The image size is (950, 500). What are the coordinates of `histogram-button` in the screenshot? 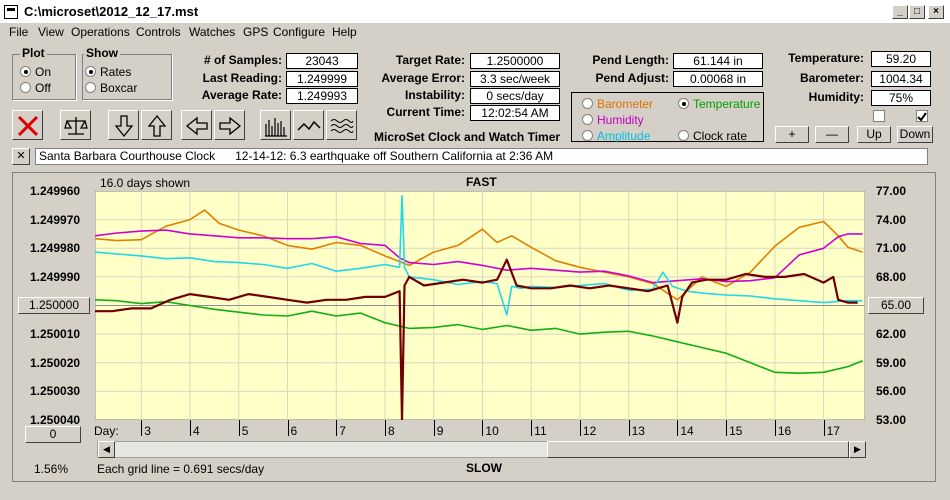 It's located at (275, 125).